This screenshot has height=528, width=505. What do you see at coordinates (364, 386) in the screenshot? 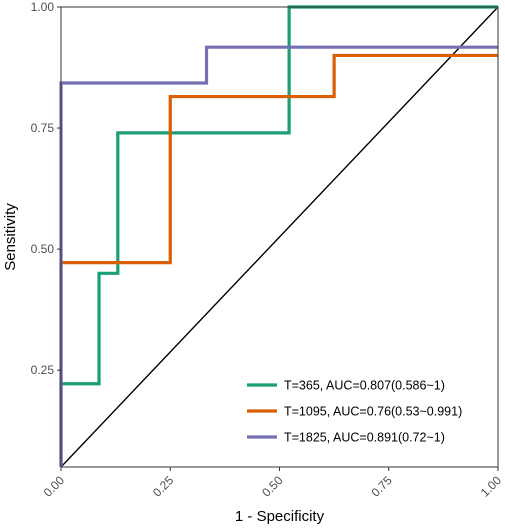
I see `legend-label-1: T=365, AUC=0.807(0.586~1)` at bounding box center [364, 386].